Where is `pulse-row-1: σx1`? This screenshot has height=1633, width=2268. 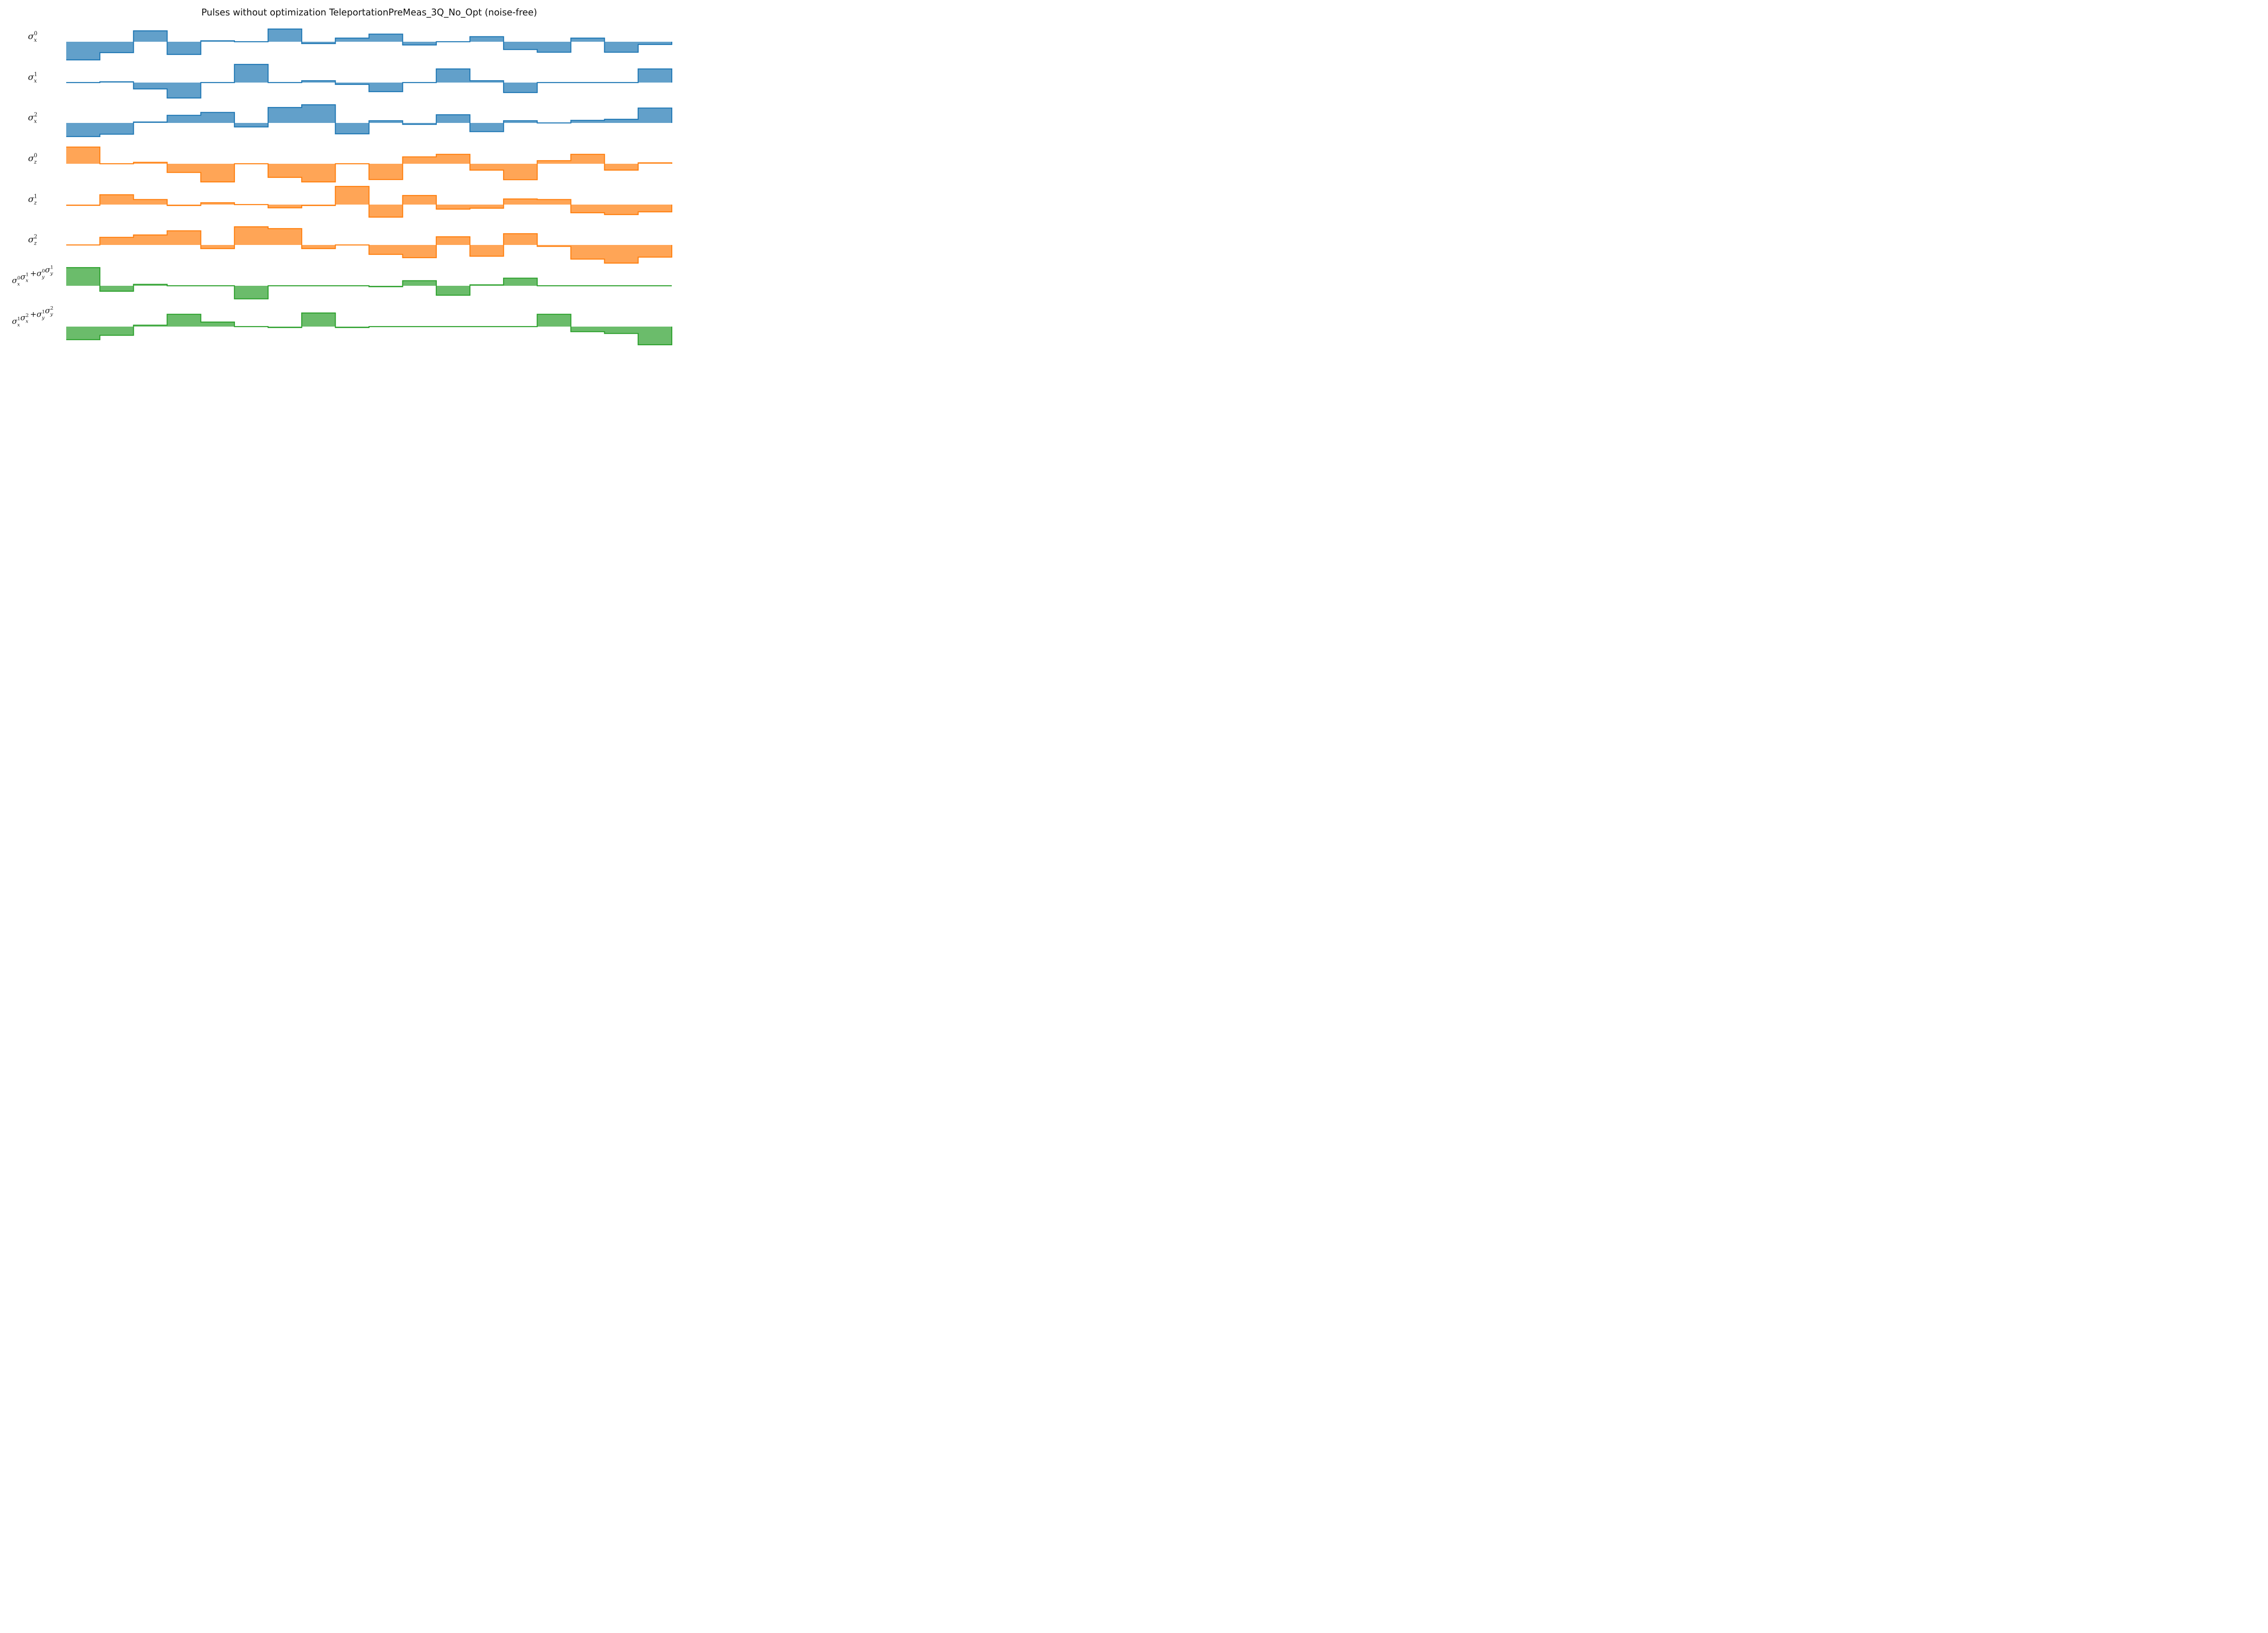 pulse-row-1: σx1 is located at coordinates (351, 81).